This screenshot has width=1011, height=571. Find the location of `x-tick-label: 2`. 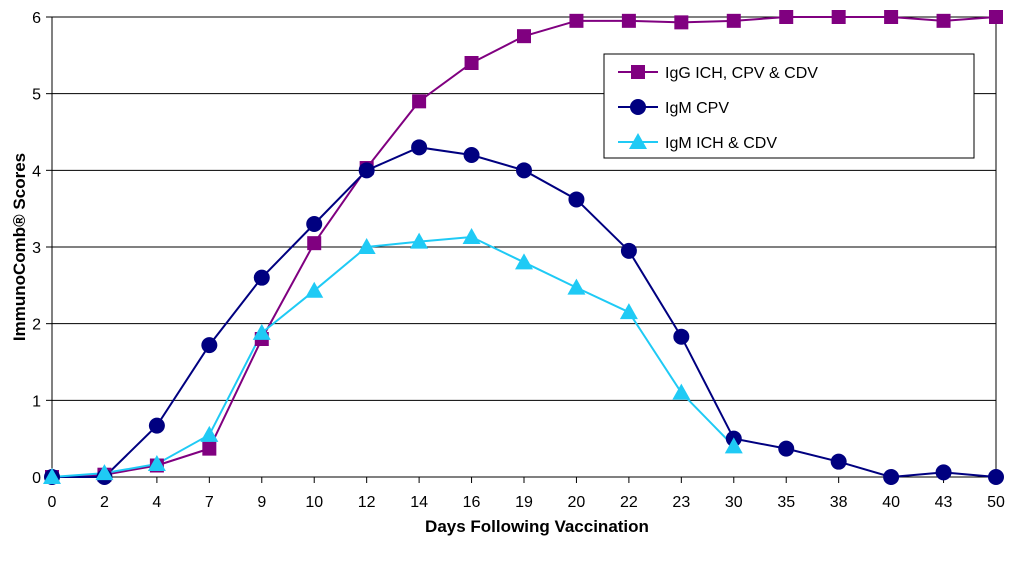

x-tick-label: 2 is located at coordinates (104, 502).